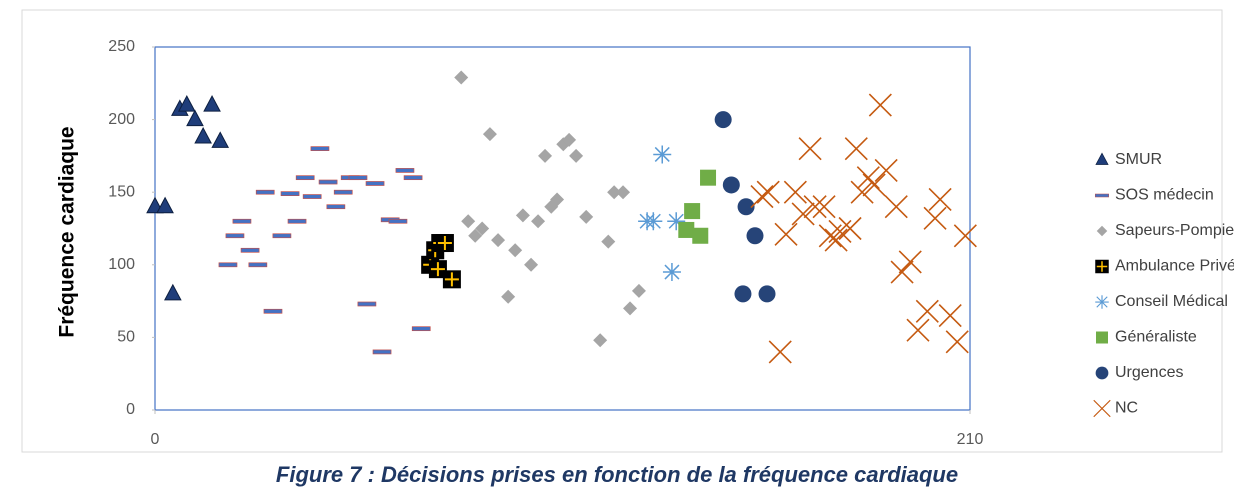 Image resolution: width=1234 pixels, height=490 pixels. Describe the element at coordinates (1171, 301) in the screenshot. I see `legend-text: Conseil Médical` at that location.